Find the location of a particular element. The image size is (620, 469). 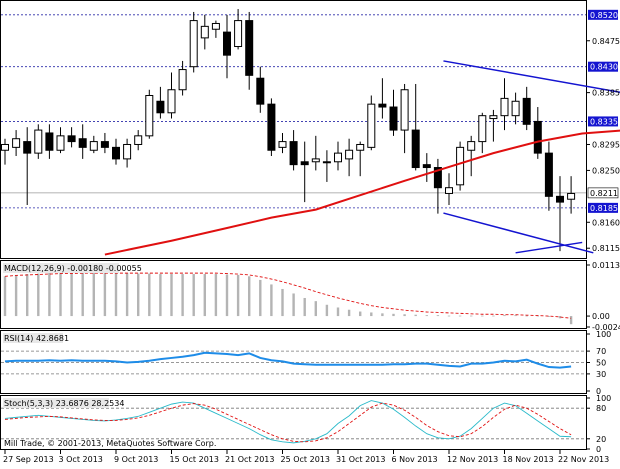

macd-tick-label: 0.00 is located at coordinates (601, 316).